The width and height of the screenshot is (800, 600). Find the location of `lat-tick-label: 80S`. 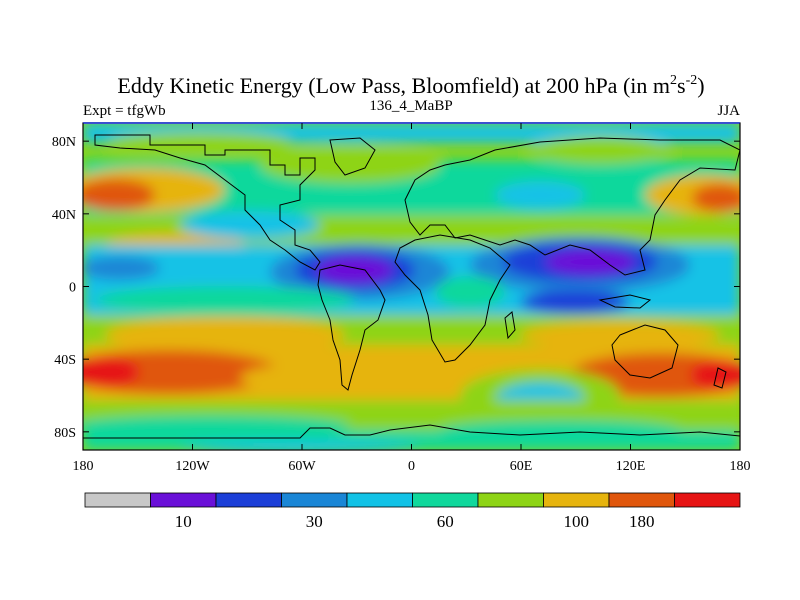

lat-tick-label: 80S is located at coordinates (65, 433).